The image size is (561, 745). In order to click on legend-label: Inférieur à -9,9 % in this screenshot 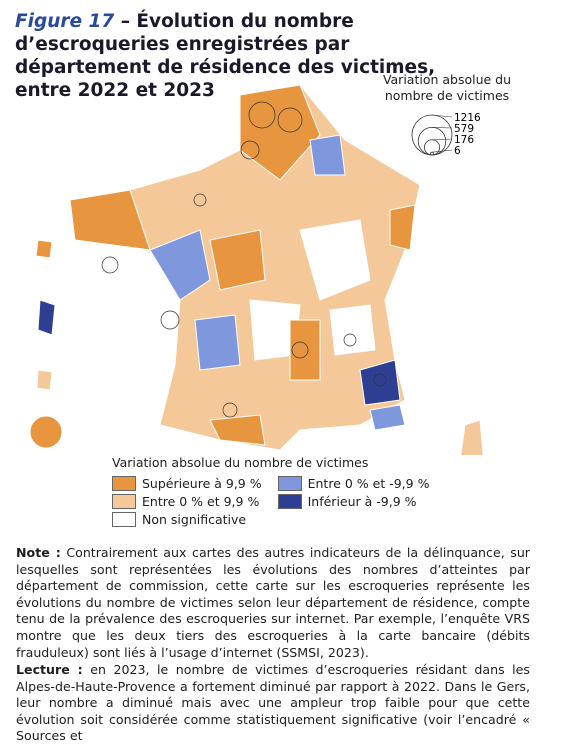, I will do `click(362, 501)`.